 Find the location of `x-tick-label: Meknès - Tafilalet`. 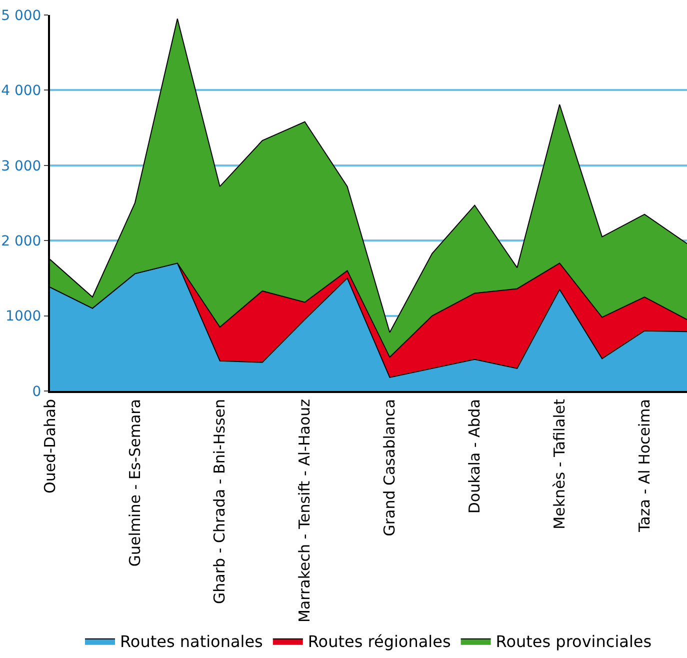

x-tick-label: Meknès - Tafilalet is located at coordinates (559, 464).